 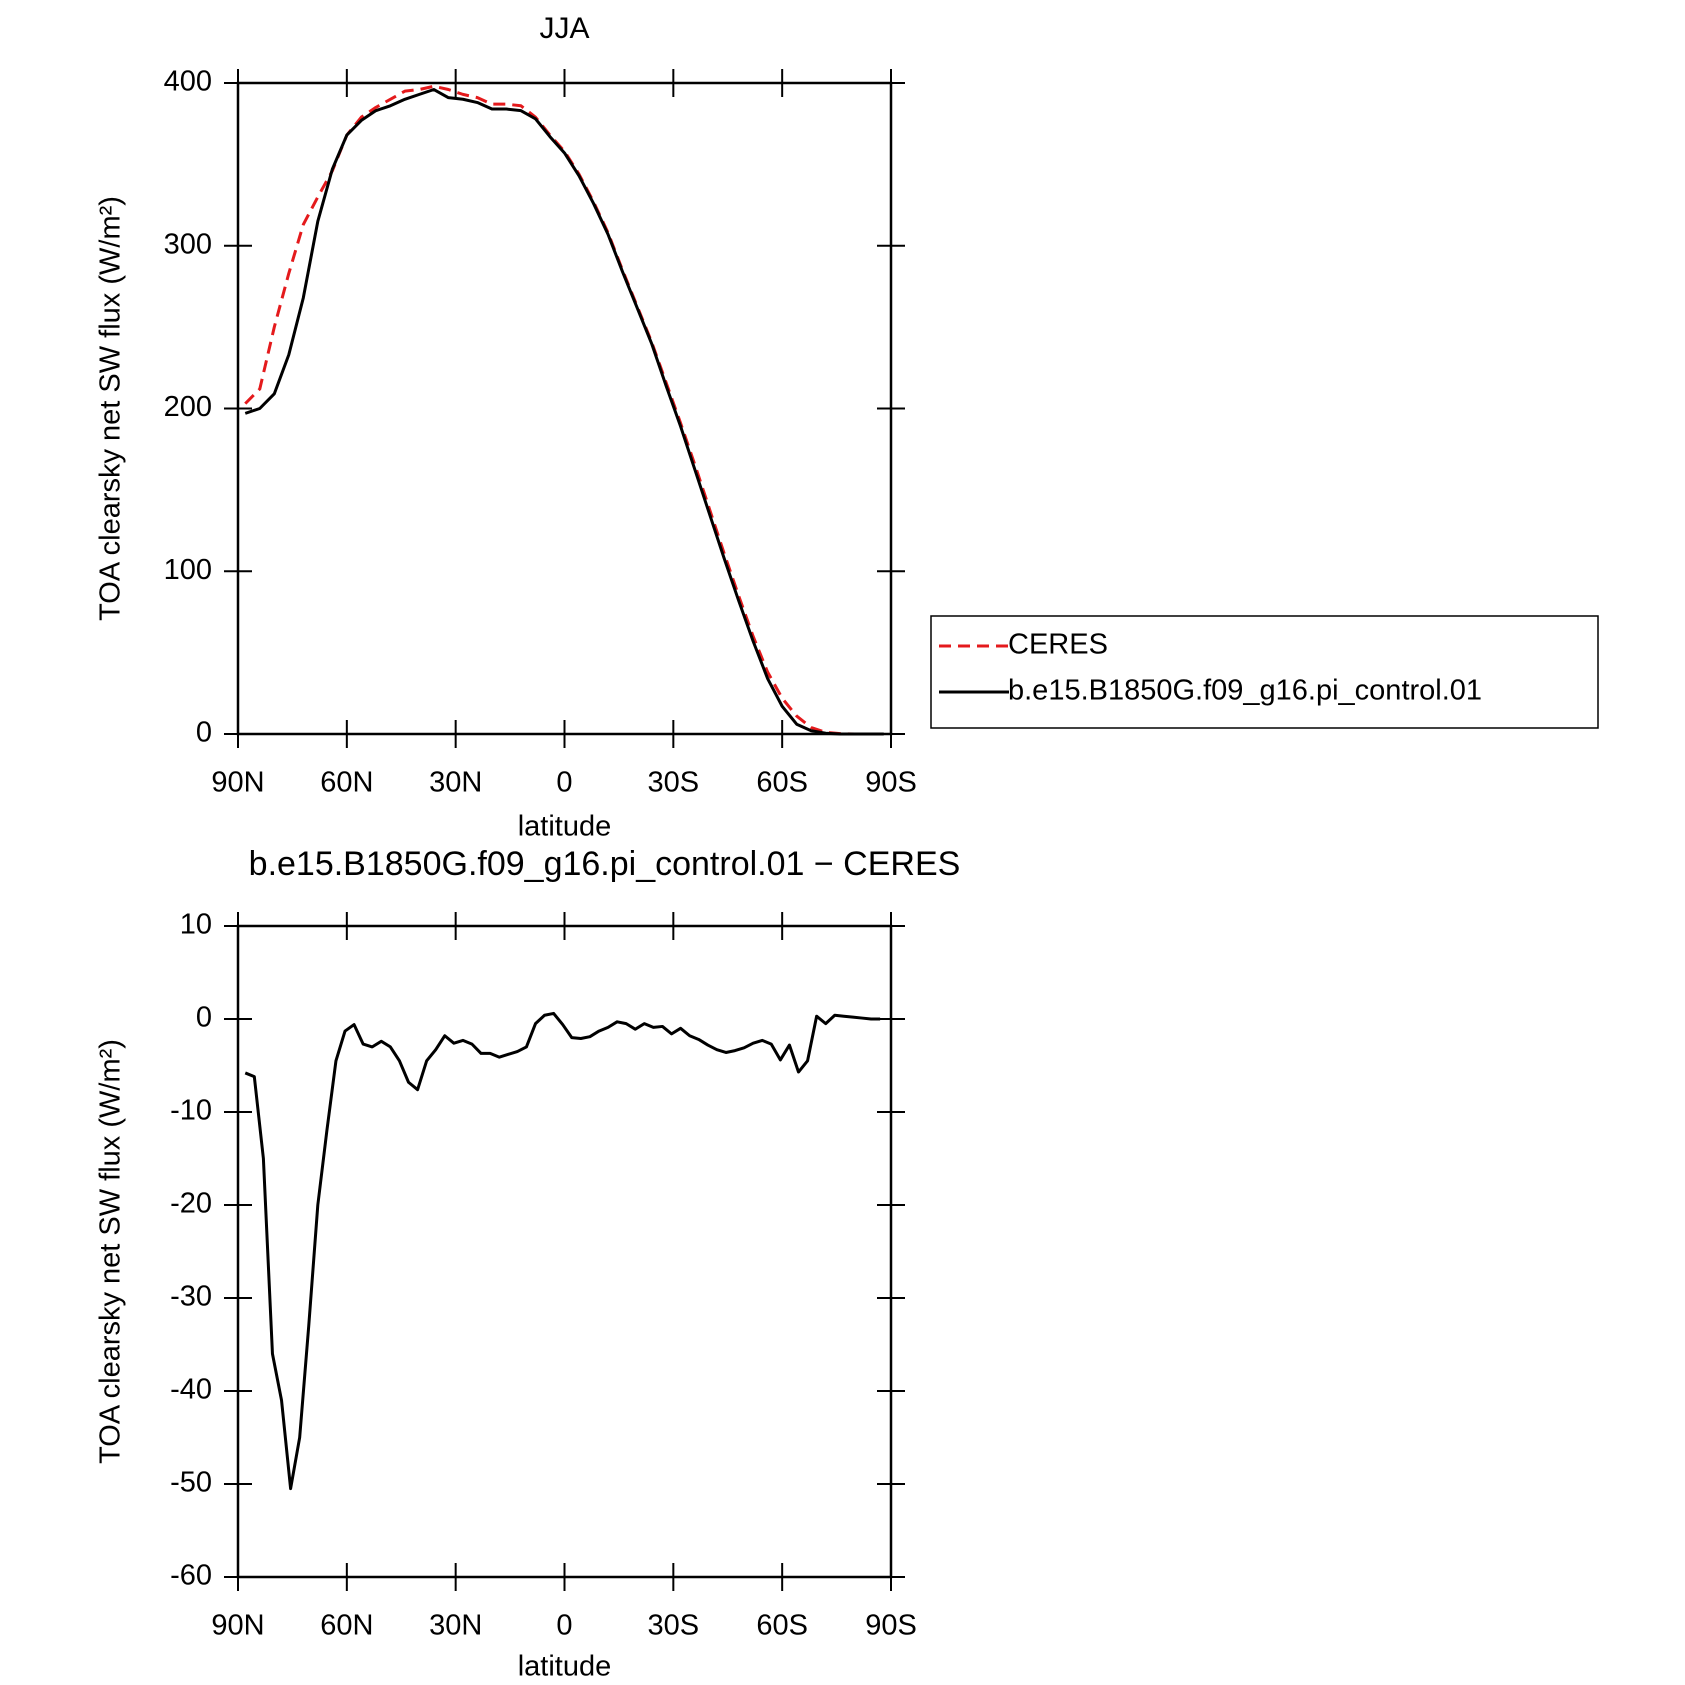 What do you see at coordinates (191, 1111) in the screenshot?
I see `y-tick-label: -10` at bounding box center [191, 1111].